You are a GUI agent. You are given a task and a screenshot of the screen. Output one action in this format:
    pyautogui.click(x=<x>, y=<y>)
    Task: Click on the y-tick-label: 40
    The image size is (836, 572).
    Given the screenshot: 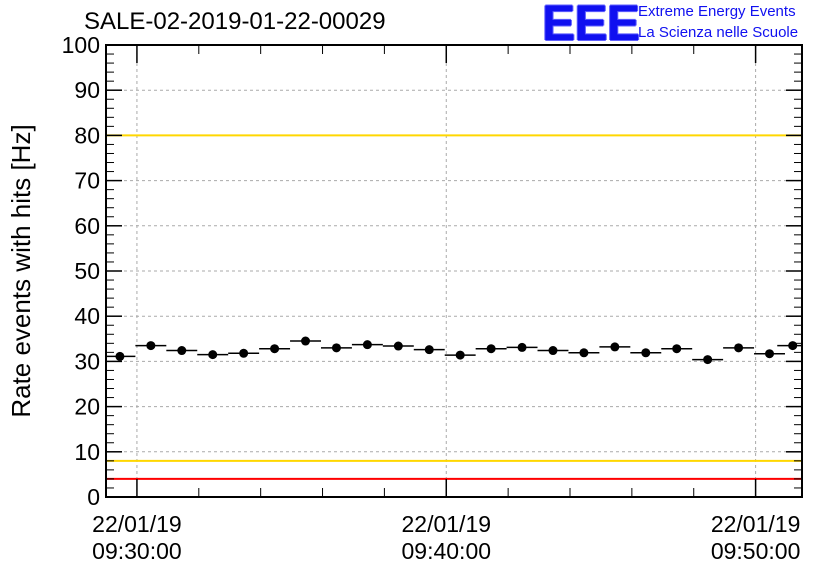 What is the action you would take?
    pyautogui.click(x=87, y=316)
    